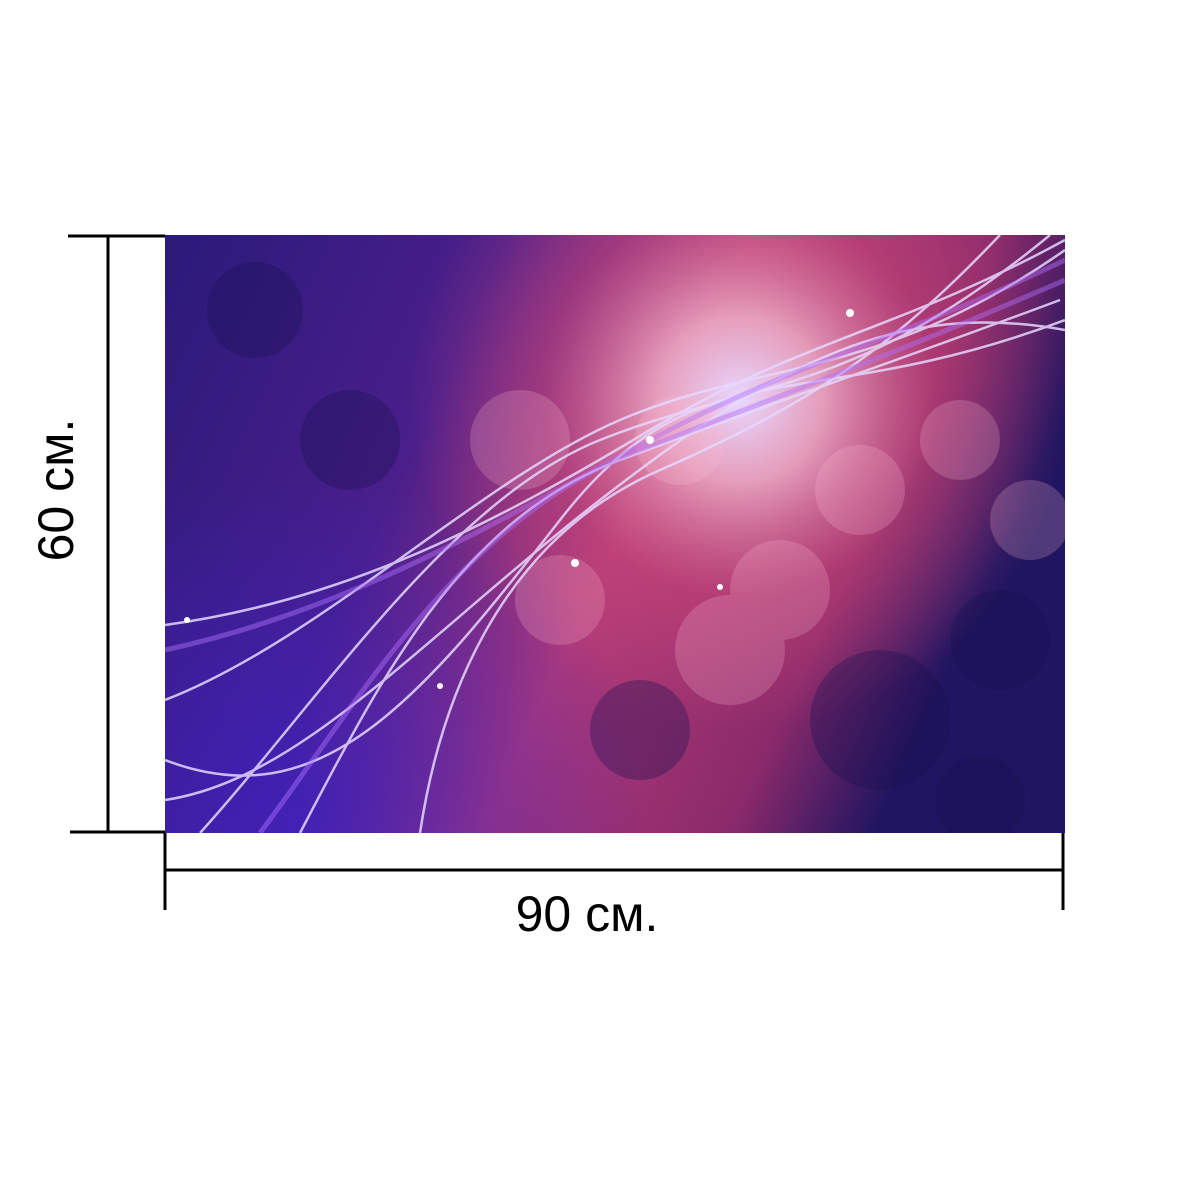  I want to click on height-label: 60 см., so click(56, 490).